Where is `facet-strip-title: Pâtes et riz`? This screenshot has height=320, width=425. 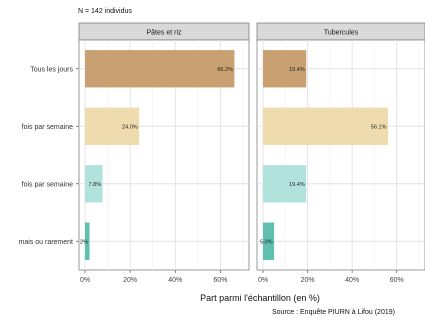
facet-strip-title: Pâtes et riz is located at coordinates (164, 33).